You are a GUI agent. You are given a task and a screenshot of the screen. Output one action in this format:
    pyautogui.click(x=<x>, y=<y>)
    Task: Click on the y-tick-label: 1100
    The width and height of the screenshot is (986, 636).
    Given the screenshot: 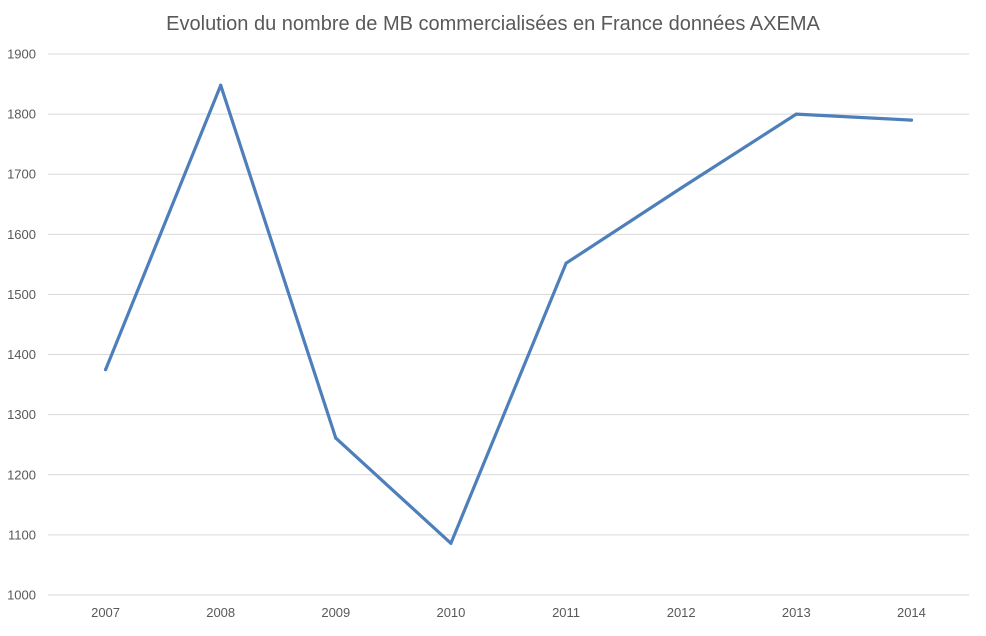 What is the action you would take?
    pyautogui.click(x=22, y=534)
    